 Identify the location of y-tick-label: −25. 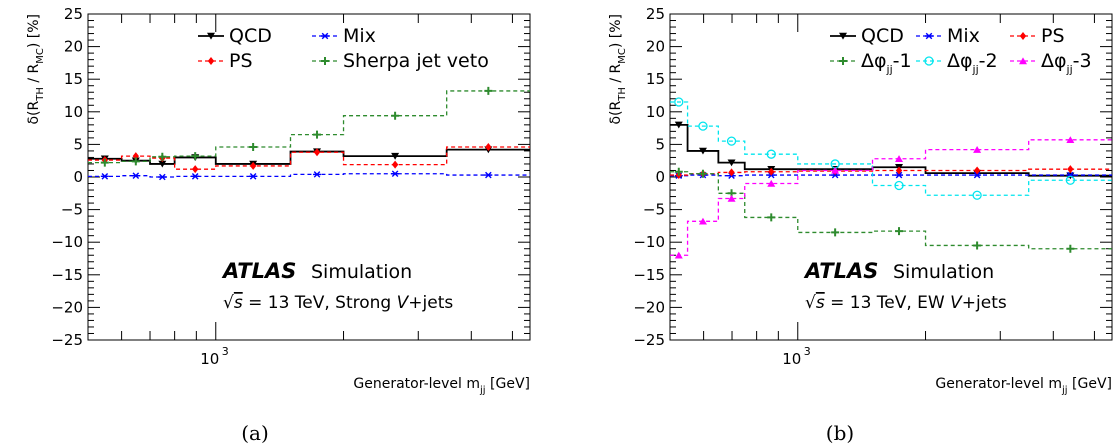
(67, 340).